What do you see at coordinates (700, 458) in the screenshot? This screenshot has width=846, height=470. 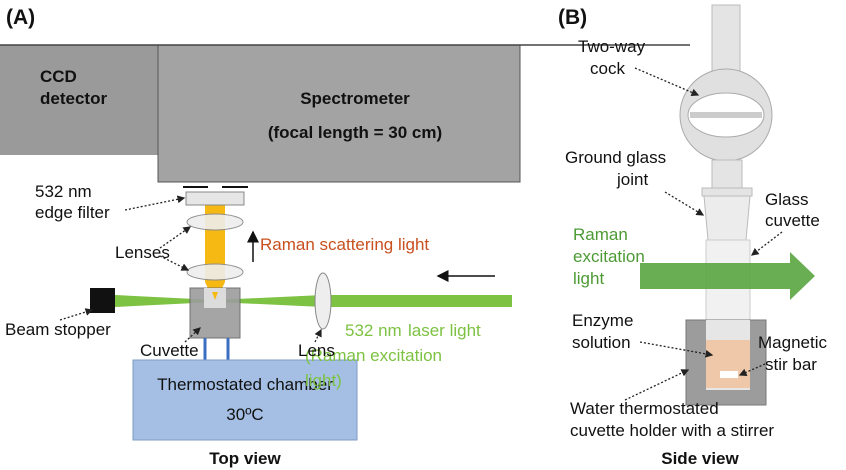 I see `caption: Side view` at bounding box center [700, 458].